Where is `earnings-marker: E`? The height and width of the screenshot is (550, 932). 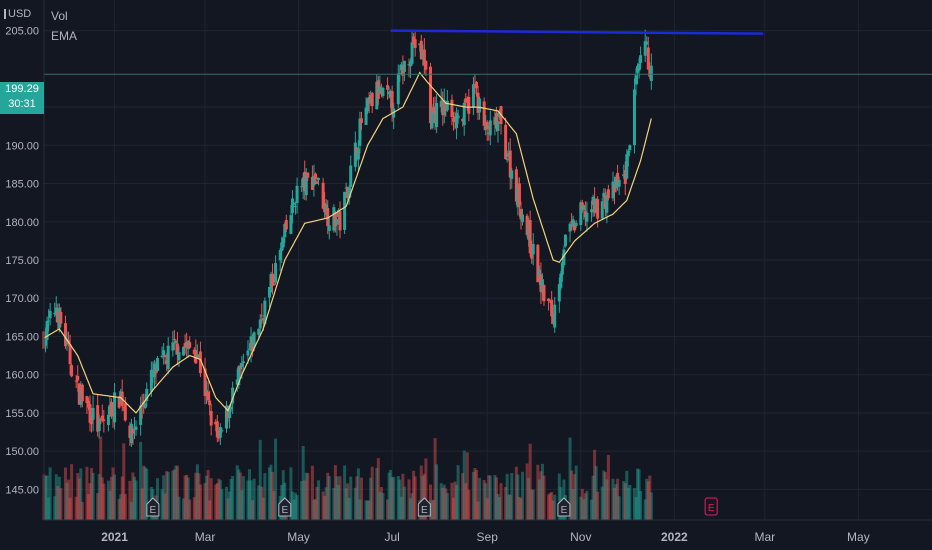
earnings-marker: E is located at coordinates (564, 507).